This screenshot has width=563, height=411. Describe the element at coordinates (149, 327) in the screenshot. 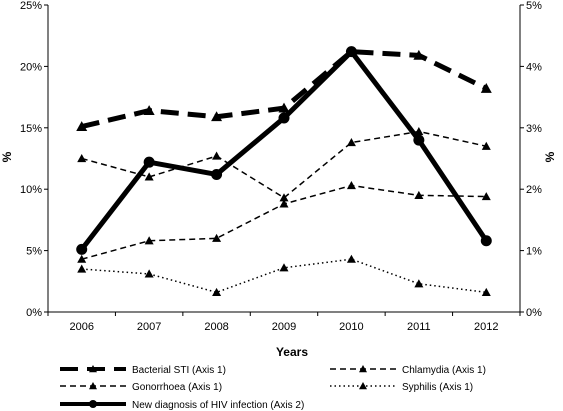

I see `x-tick-label: 2007` at that location.